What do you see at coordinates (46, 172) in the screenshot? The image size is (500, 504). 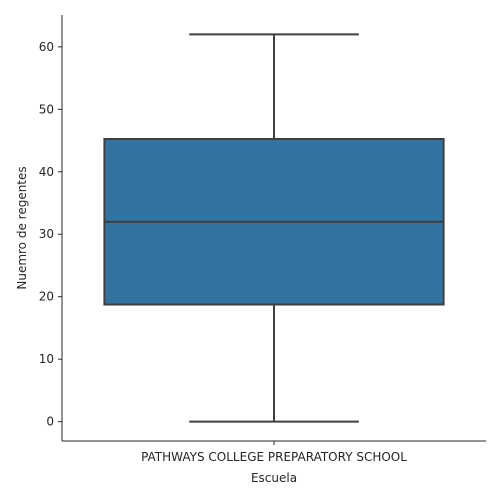 I see `y-tick-label: 40` at bounding box center [46, 172].